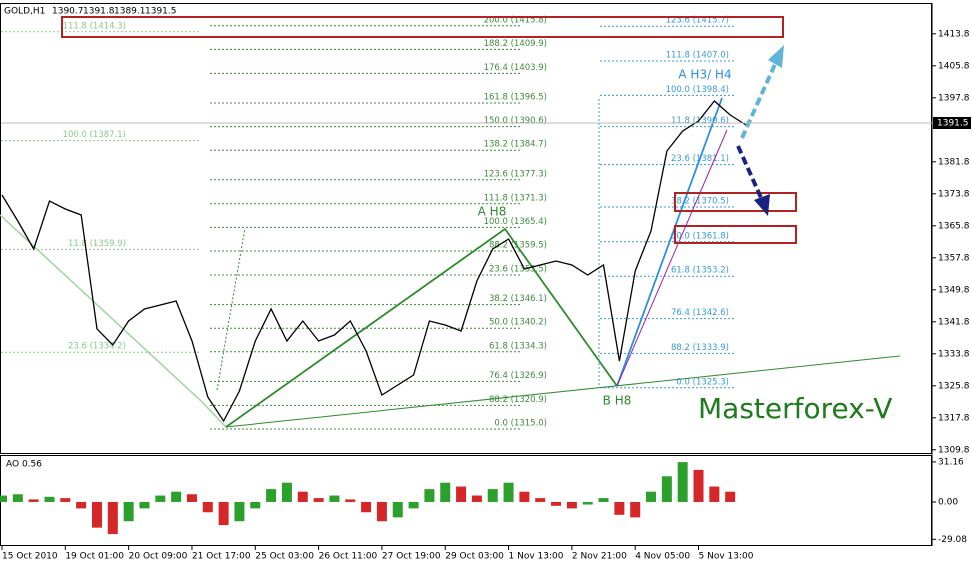 The width and height of the screenshot is (973, 565). Describe the element at coordinates (515, 222) in the screenshot. I see `fib-label: 100.0 (1365.4)` at that location.